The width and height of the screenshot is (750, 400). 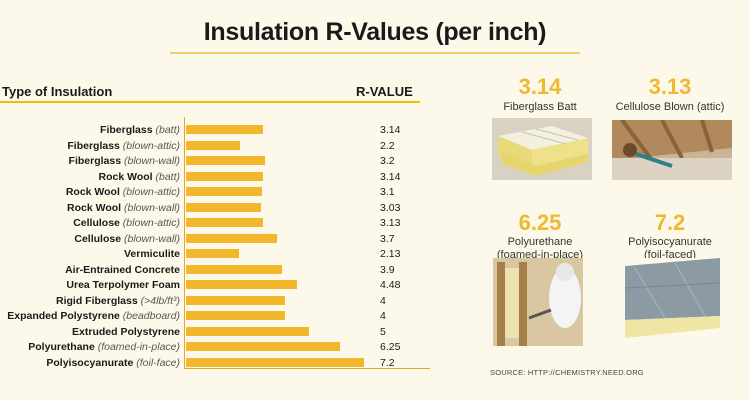 I want to click on category-label: Fiberglass (batt), so click(x=90, y=130).